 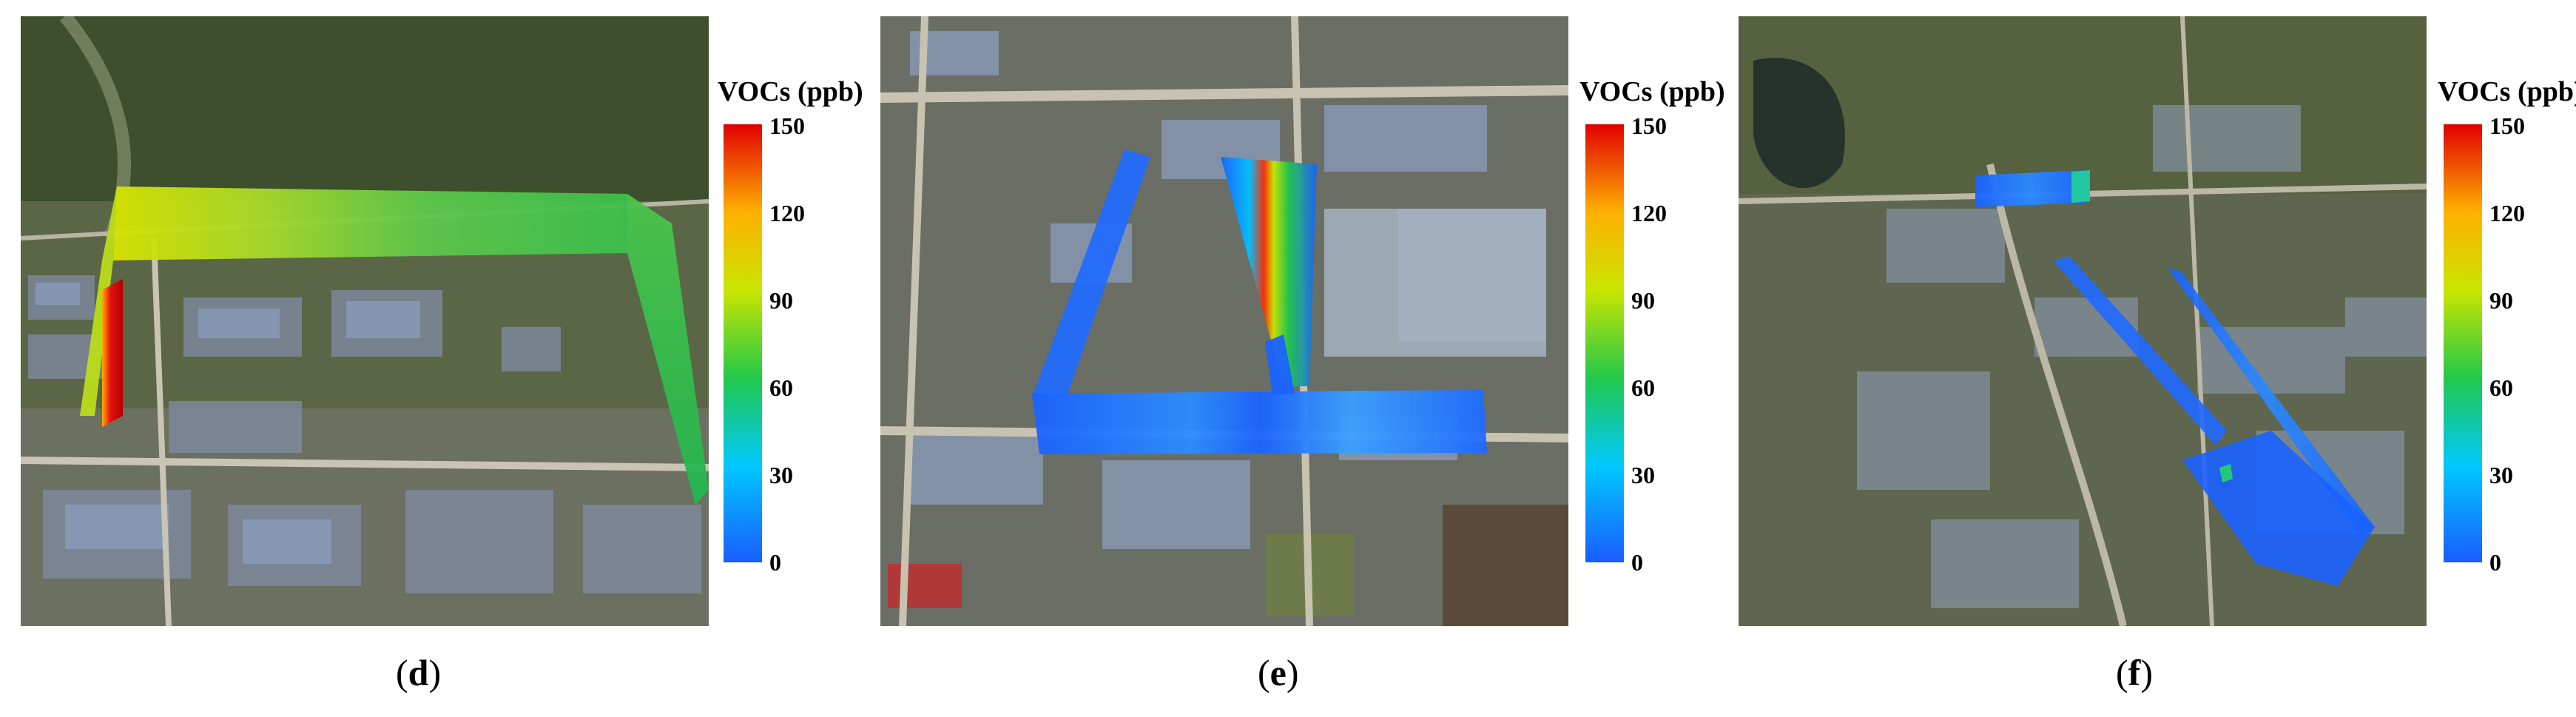 What do you see at coordinates (2463, 343) in the screenshot?
I see `colorbar-f` at bounding box center [2463, 343].